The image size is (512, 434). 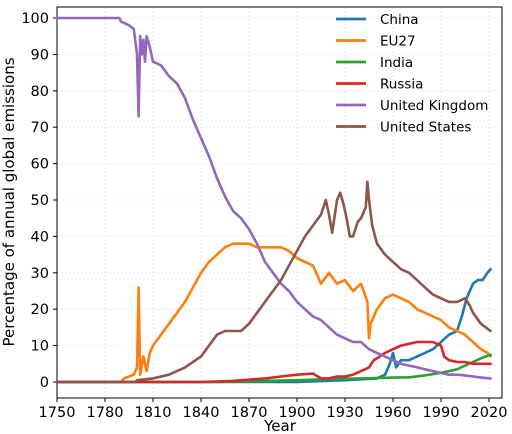 What do you see at coordinates (441, 413) in the screenshot?
I see `x-tick-label: 1990` at bounding box center [441, 413].